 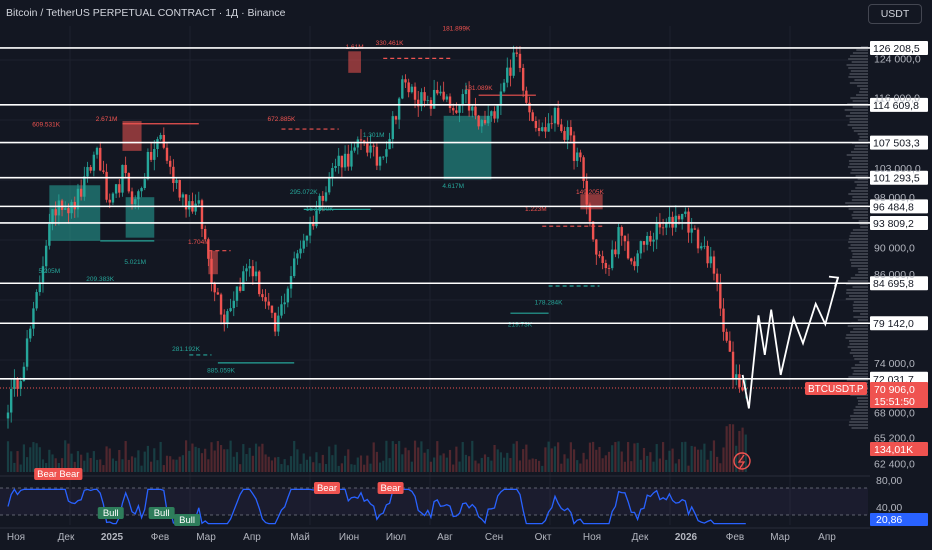 What do you see at coordinates (894, 414) in the screenshot?
I see `price-axis-label: 68 000,0` at bounding box center [894, 414].